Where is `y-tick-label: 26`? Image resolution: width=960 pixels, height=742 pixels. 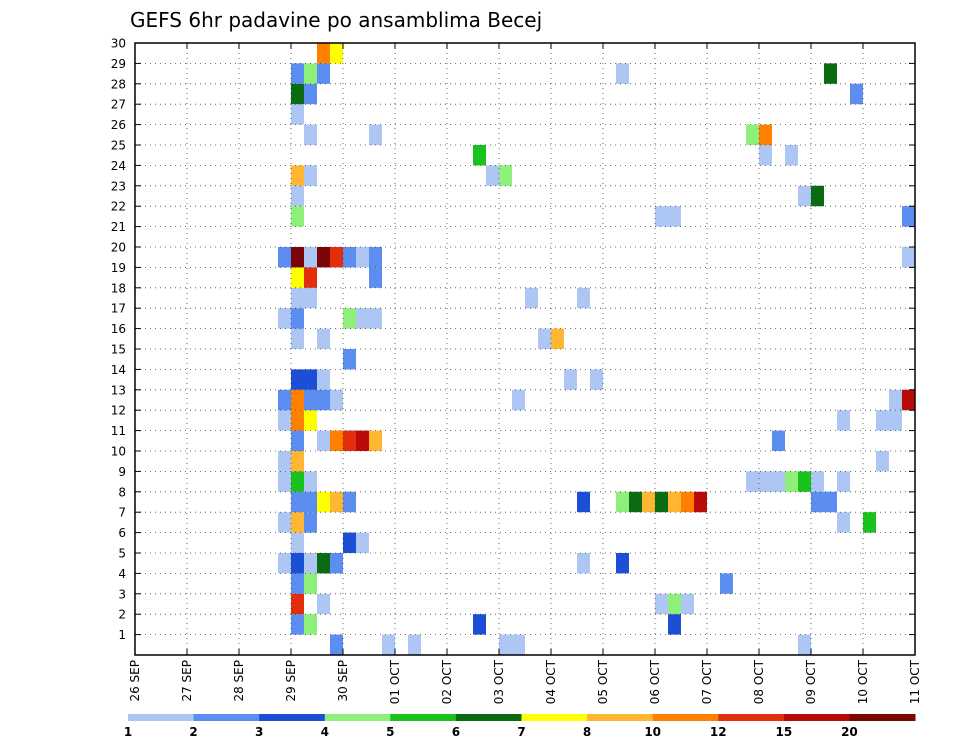
y-tick-label: 26 is located at coordinates (118, 125).